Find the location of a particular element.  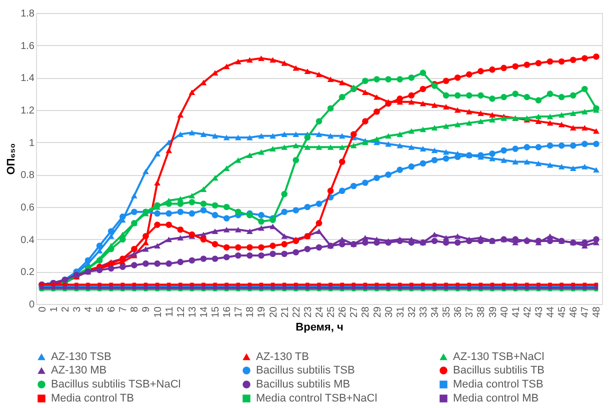

y-tick-label: 0.8 is located at coordinates (27, 176).